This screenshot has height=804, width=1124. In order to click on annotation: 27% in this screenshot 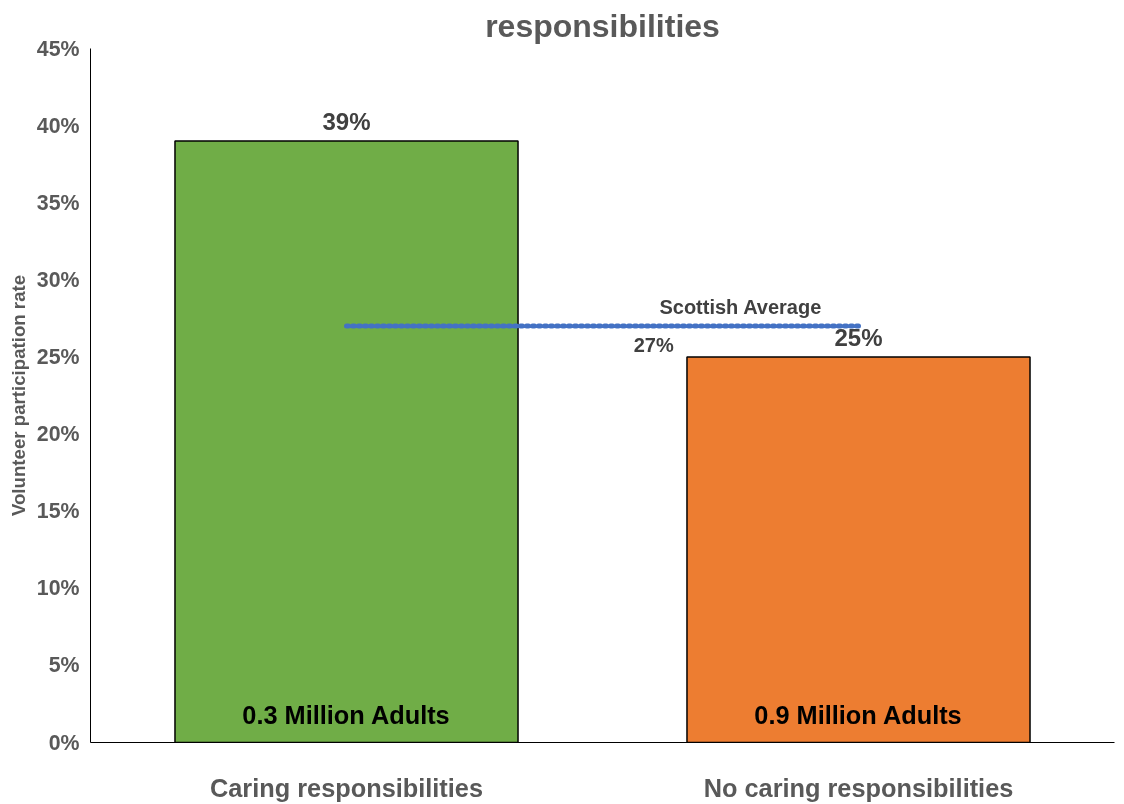, I will do `click(653, 345)`.